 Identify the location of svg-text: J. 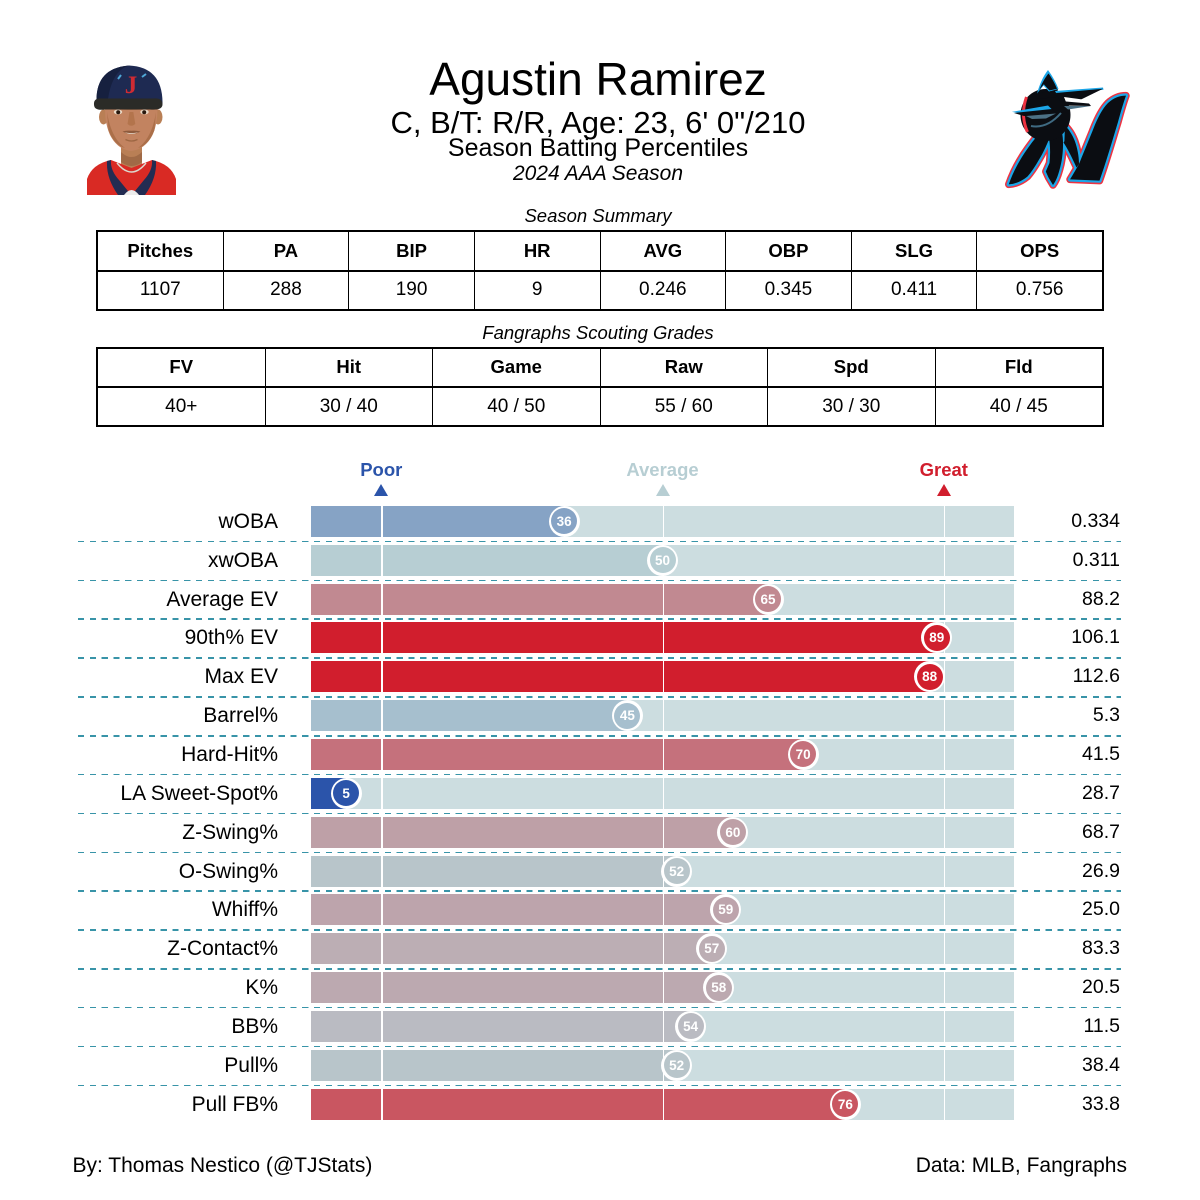
(131, 85).